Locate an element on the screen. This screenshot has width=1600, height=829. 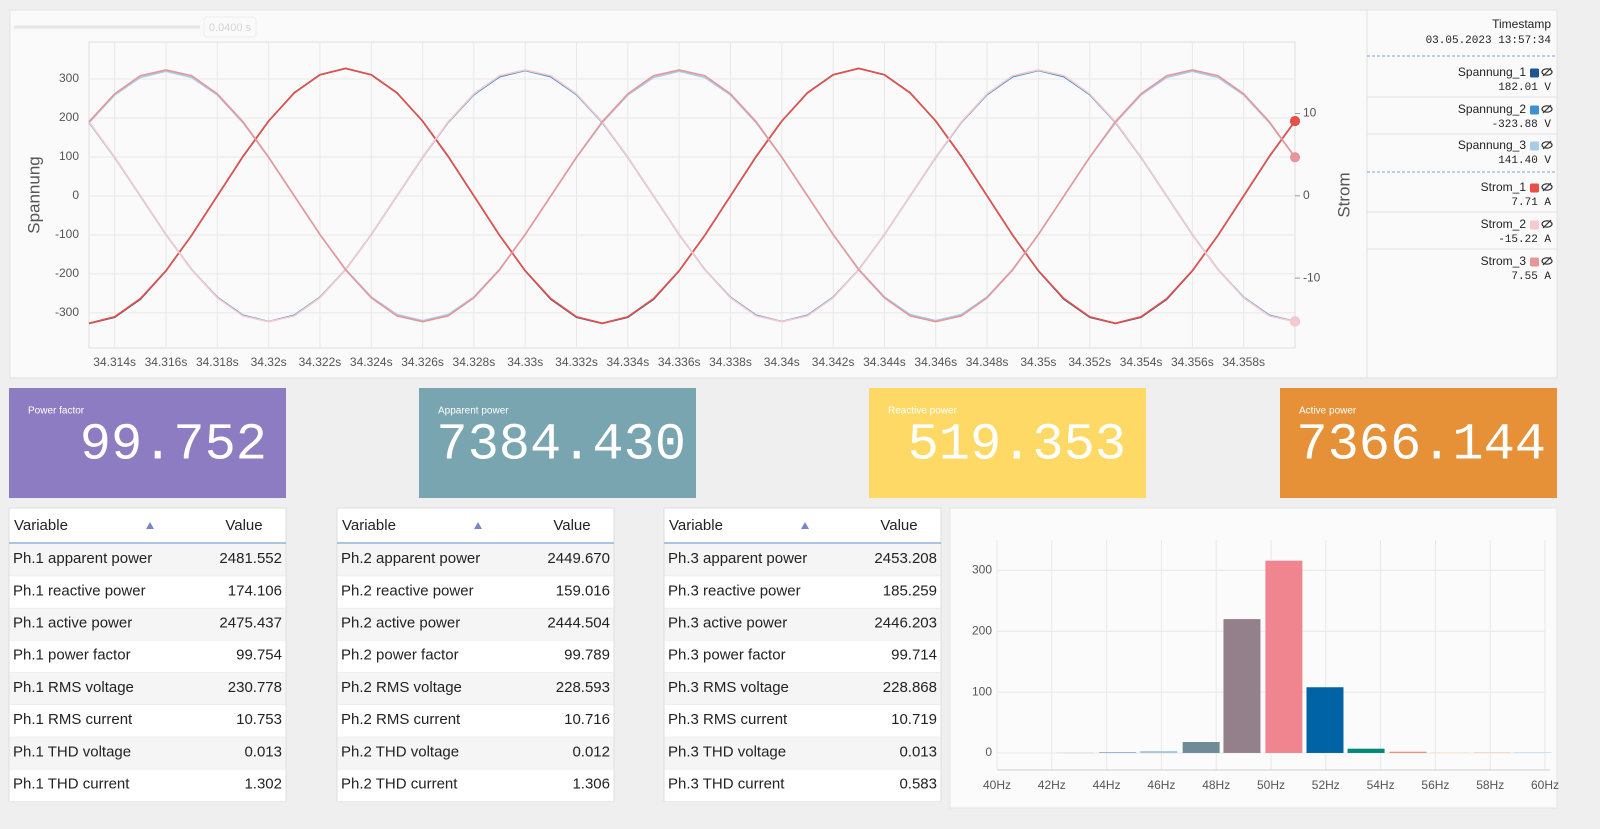
cell: Ph.3 RMS voltage is located at coordinates (728, 687).